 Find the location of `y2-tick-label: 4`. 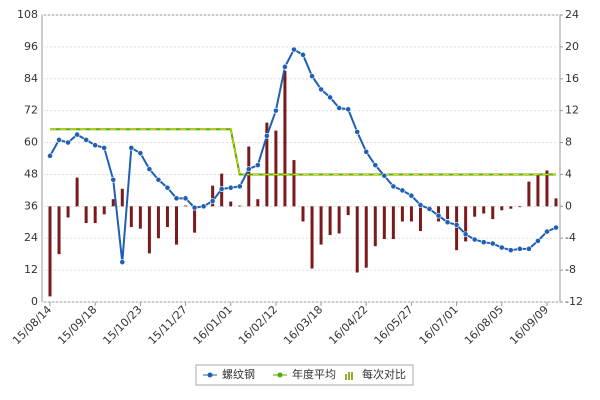

y2-tick-label: 4 is located at coordinates (568, 173).